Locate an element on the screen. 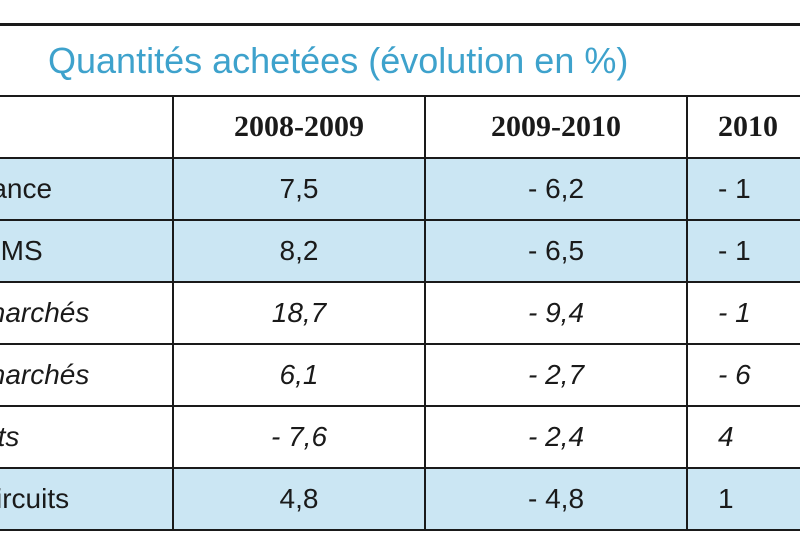  table-title: Quantités achetées (évolution en %) is located at coordinates (338, 60).